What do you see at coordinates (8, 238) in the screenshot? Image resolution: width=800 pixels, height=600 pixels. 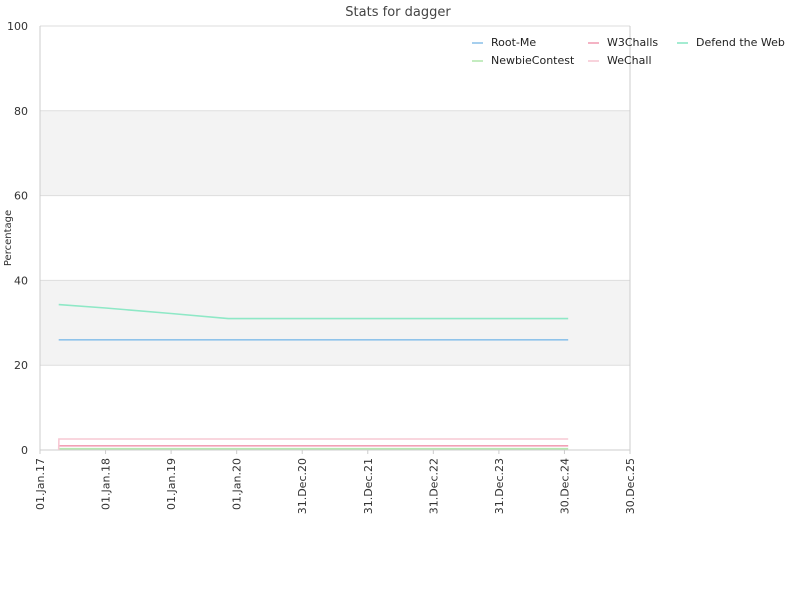 I see `y-axis-label: Percentage` at bounding box center [8, 238].